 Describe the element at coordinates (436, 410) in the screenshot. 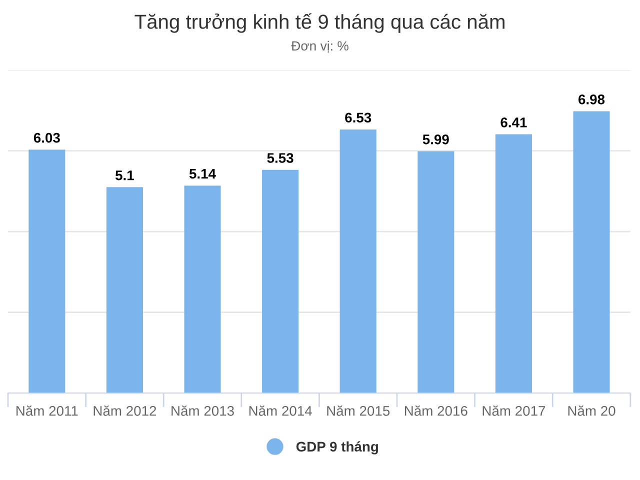

I see `x-tick-label: Năm 2016` at that location.